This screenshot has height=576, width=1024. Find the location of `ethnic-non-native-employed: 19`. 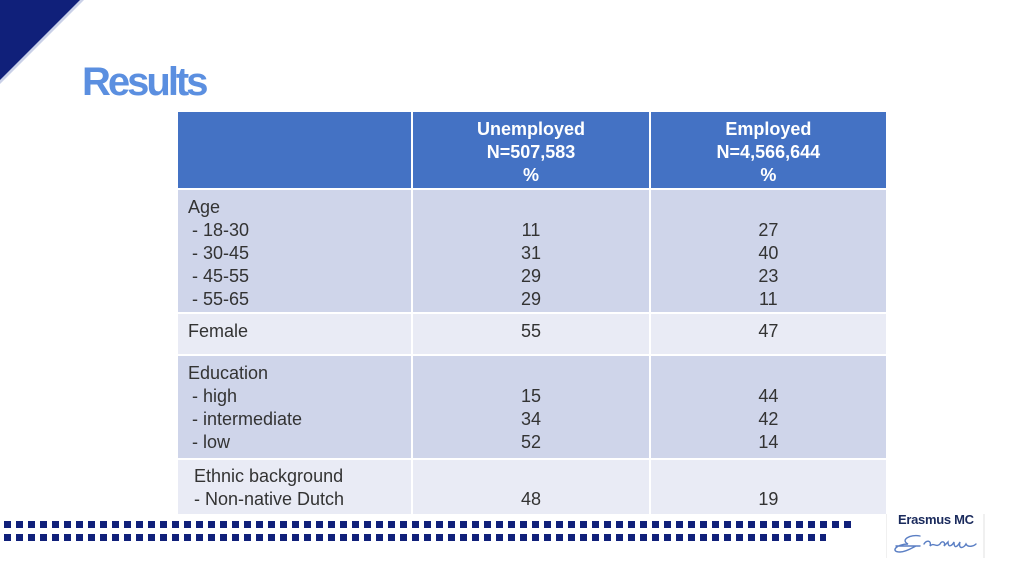

ethnic-non-native-employed: 19 is located at coordinates (768, 499).